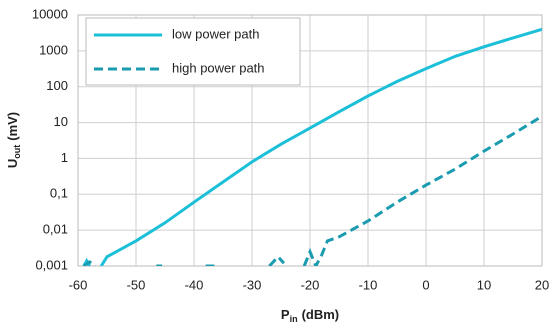 The image size is (553, 334). I want to click on x-tick-label: -60, so click(78, 284).